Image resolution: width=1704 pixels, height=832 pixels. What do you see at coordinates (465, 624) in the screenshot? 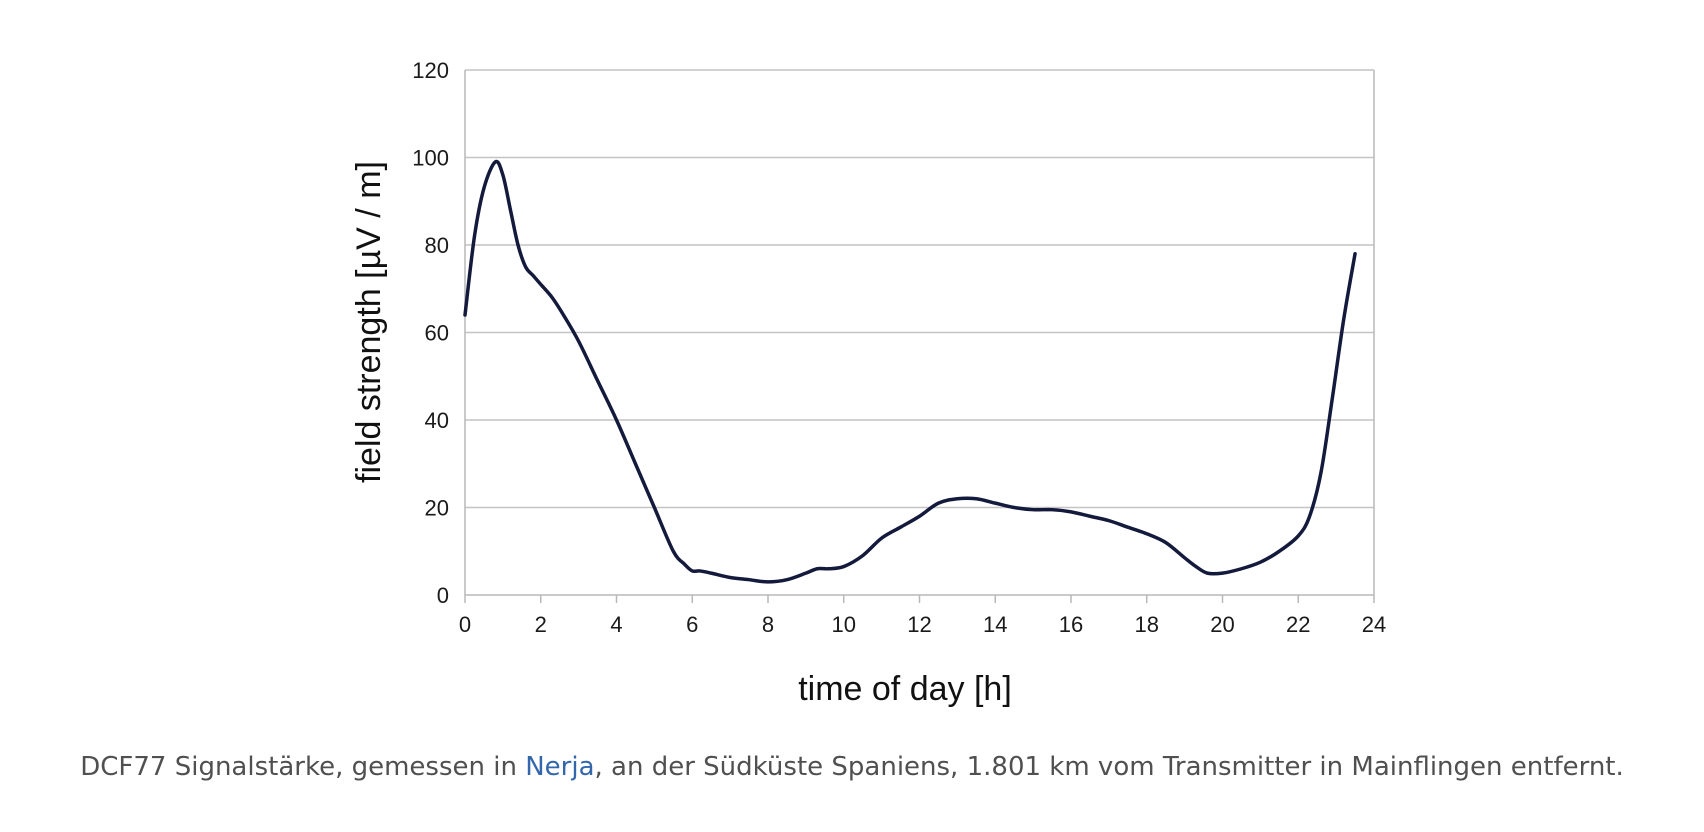
I see `x-tick-label-0: 0` at bounding box center [465, 624].